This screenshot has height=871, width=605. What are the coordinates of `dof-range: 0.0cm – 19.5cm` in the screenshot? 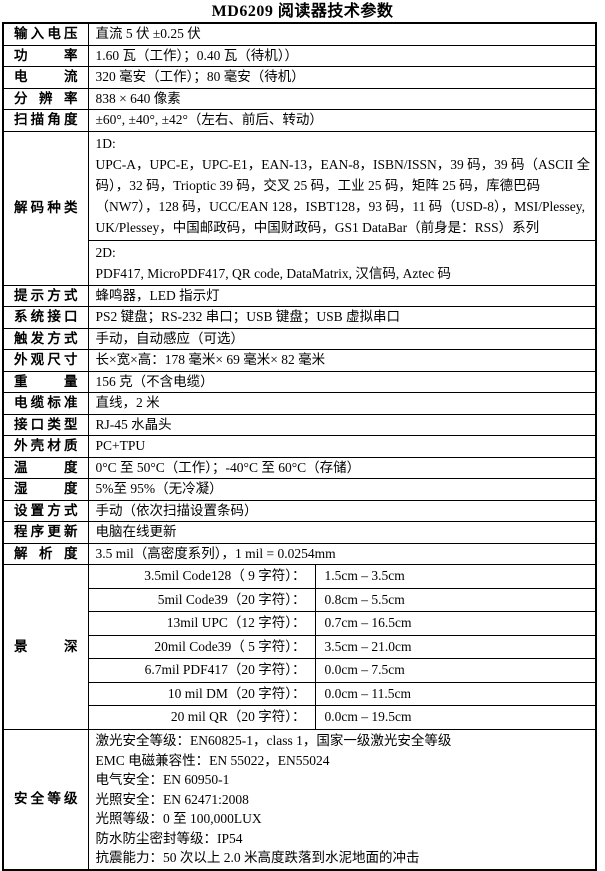 It's located at (455, 717).